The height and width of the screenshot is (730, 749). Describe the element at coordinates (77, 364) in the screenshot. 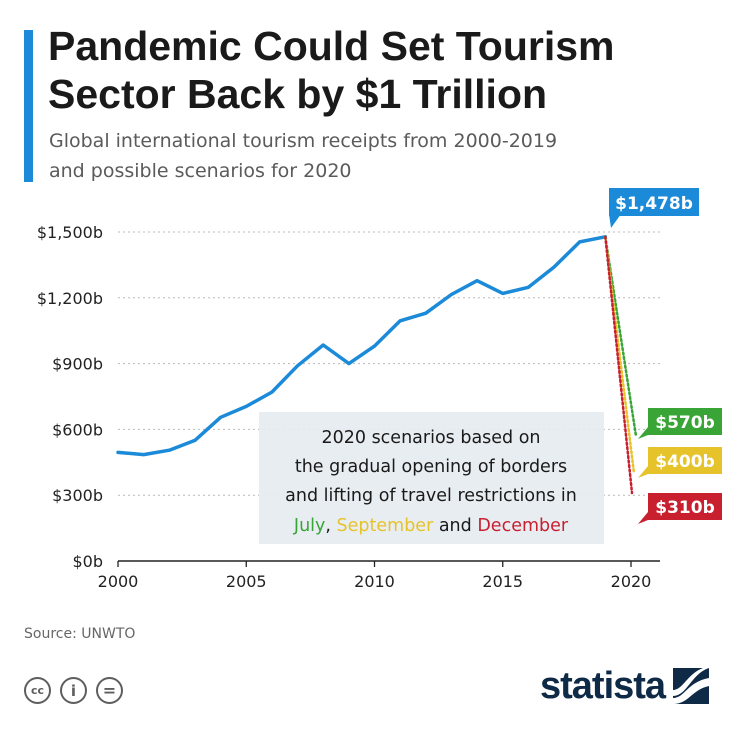

I see `y-tick-label: $900b` at that location.